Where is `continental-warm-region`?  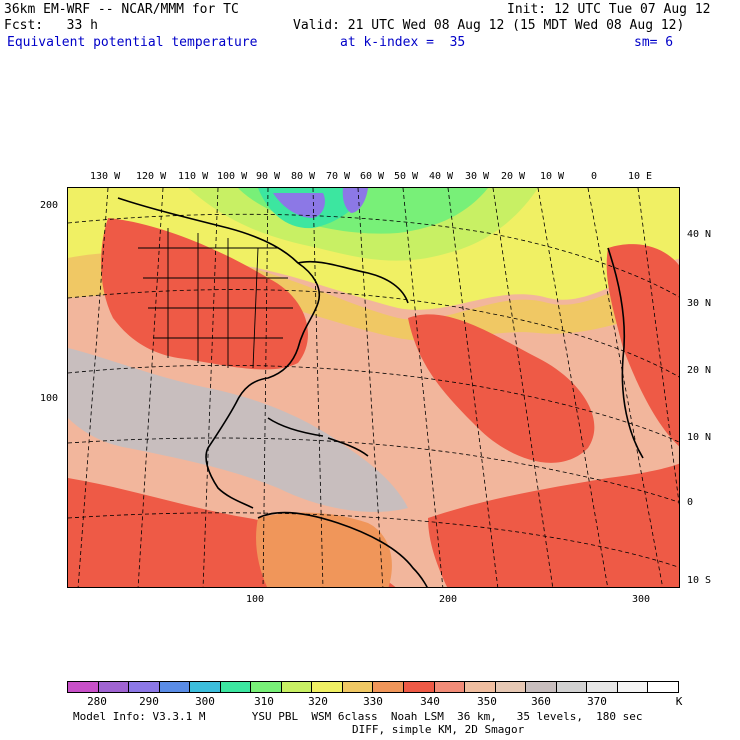
continental-warm-region is located at coordinates (205, 294).